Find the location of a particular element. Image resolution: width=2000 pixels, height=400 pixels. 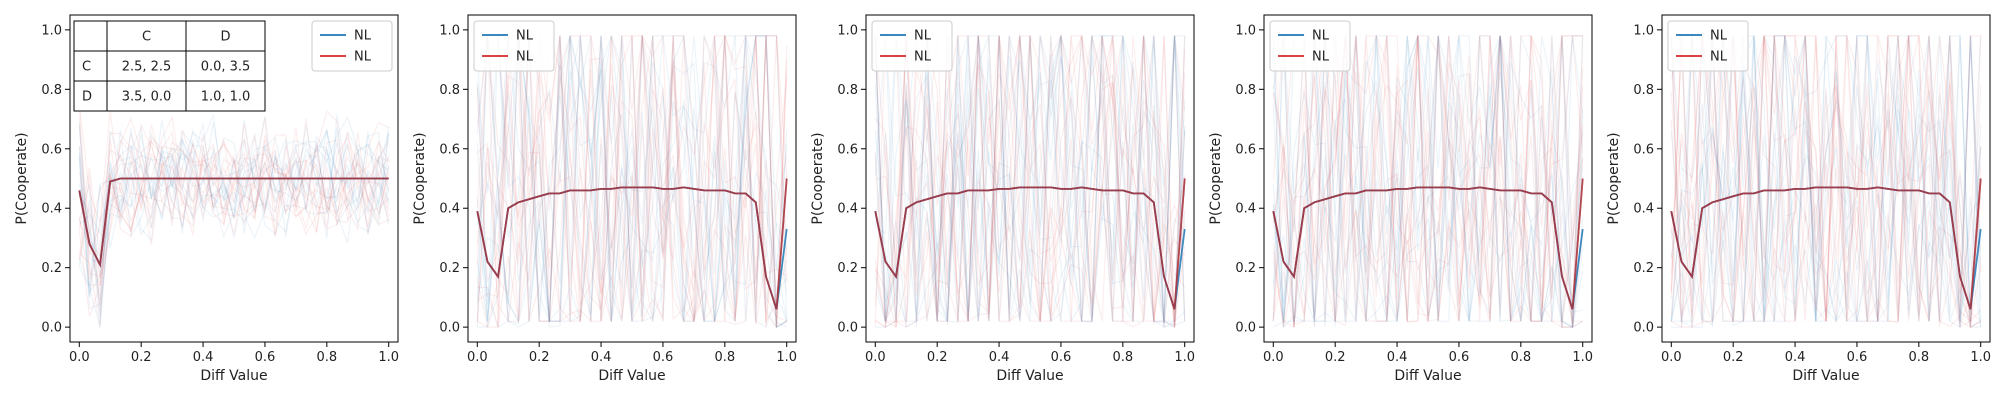

table-payoff: 0.0, 3.5 is located at coordinates (226, 67).